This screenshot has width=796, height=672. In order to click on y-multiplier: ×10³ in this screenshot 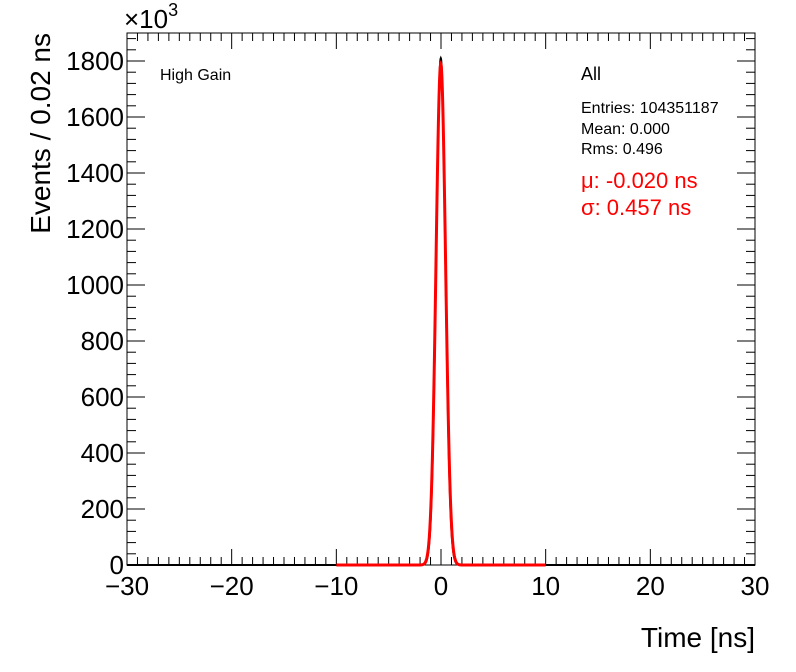, I will do `click(151, 17)`.